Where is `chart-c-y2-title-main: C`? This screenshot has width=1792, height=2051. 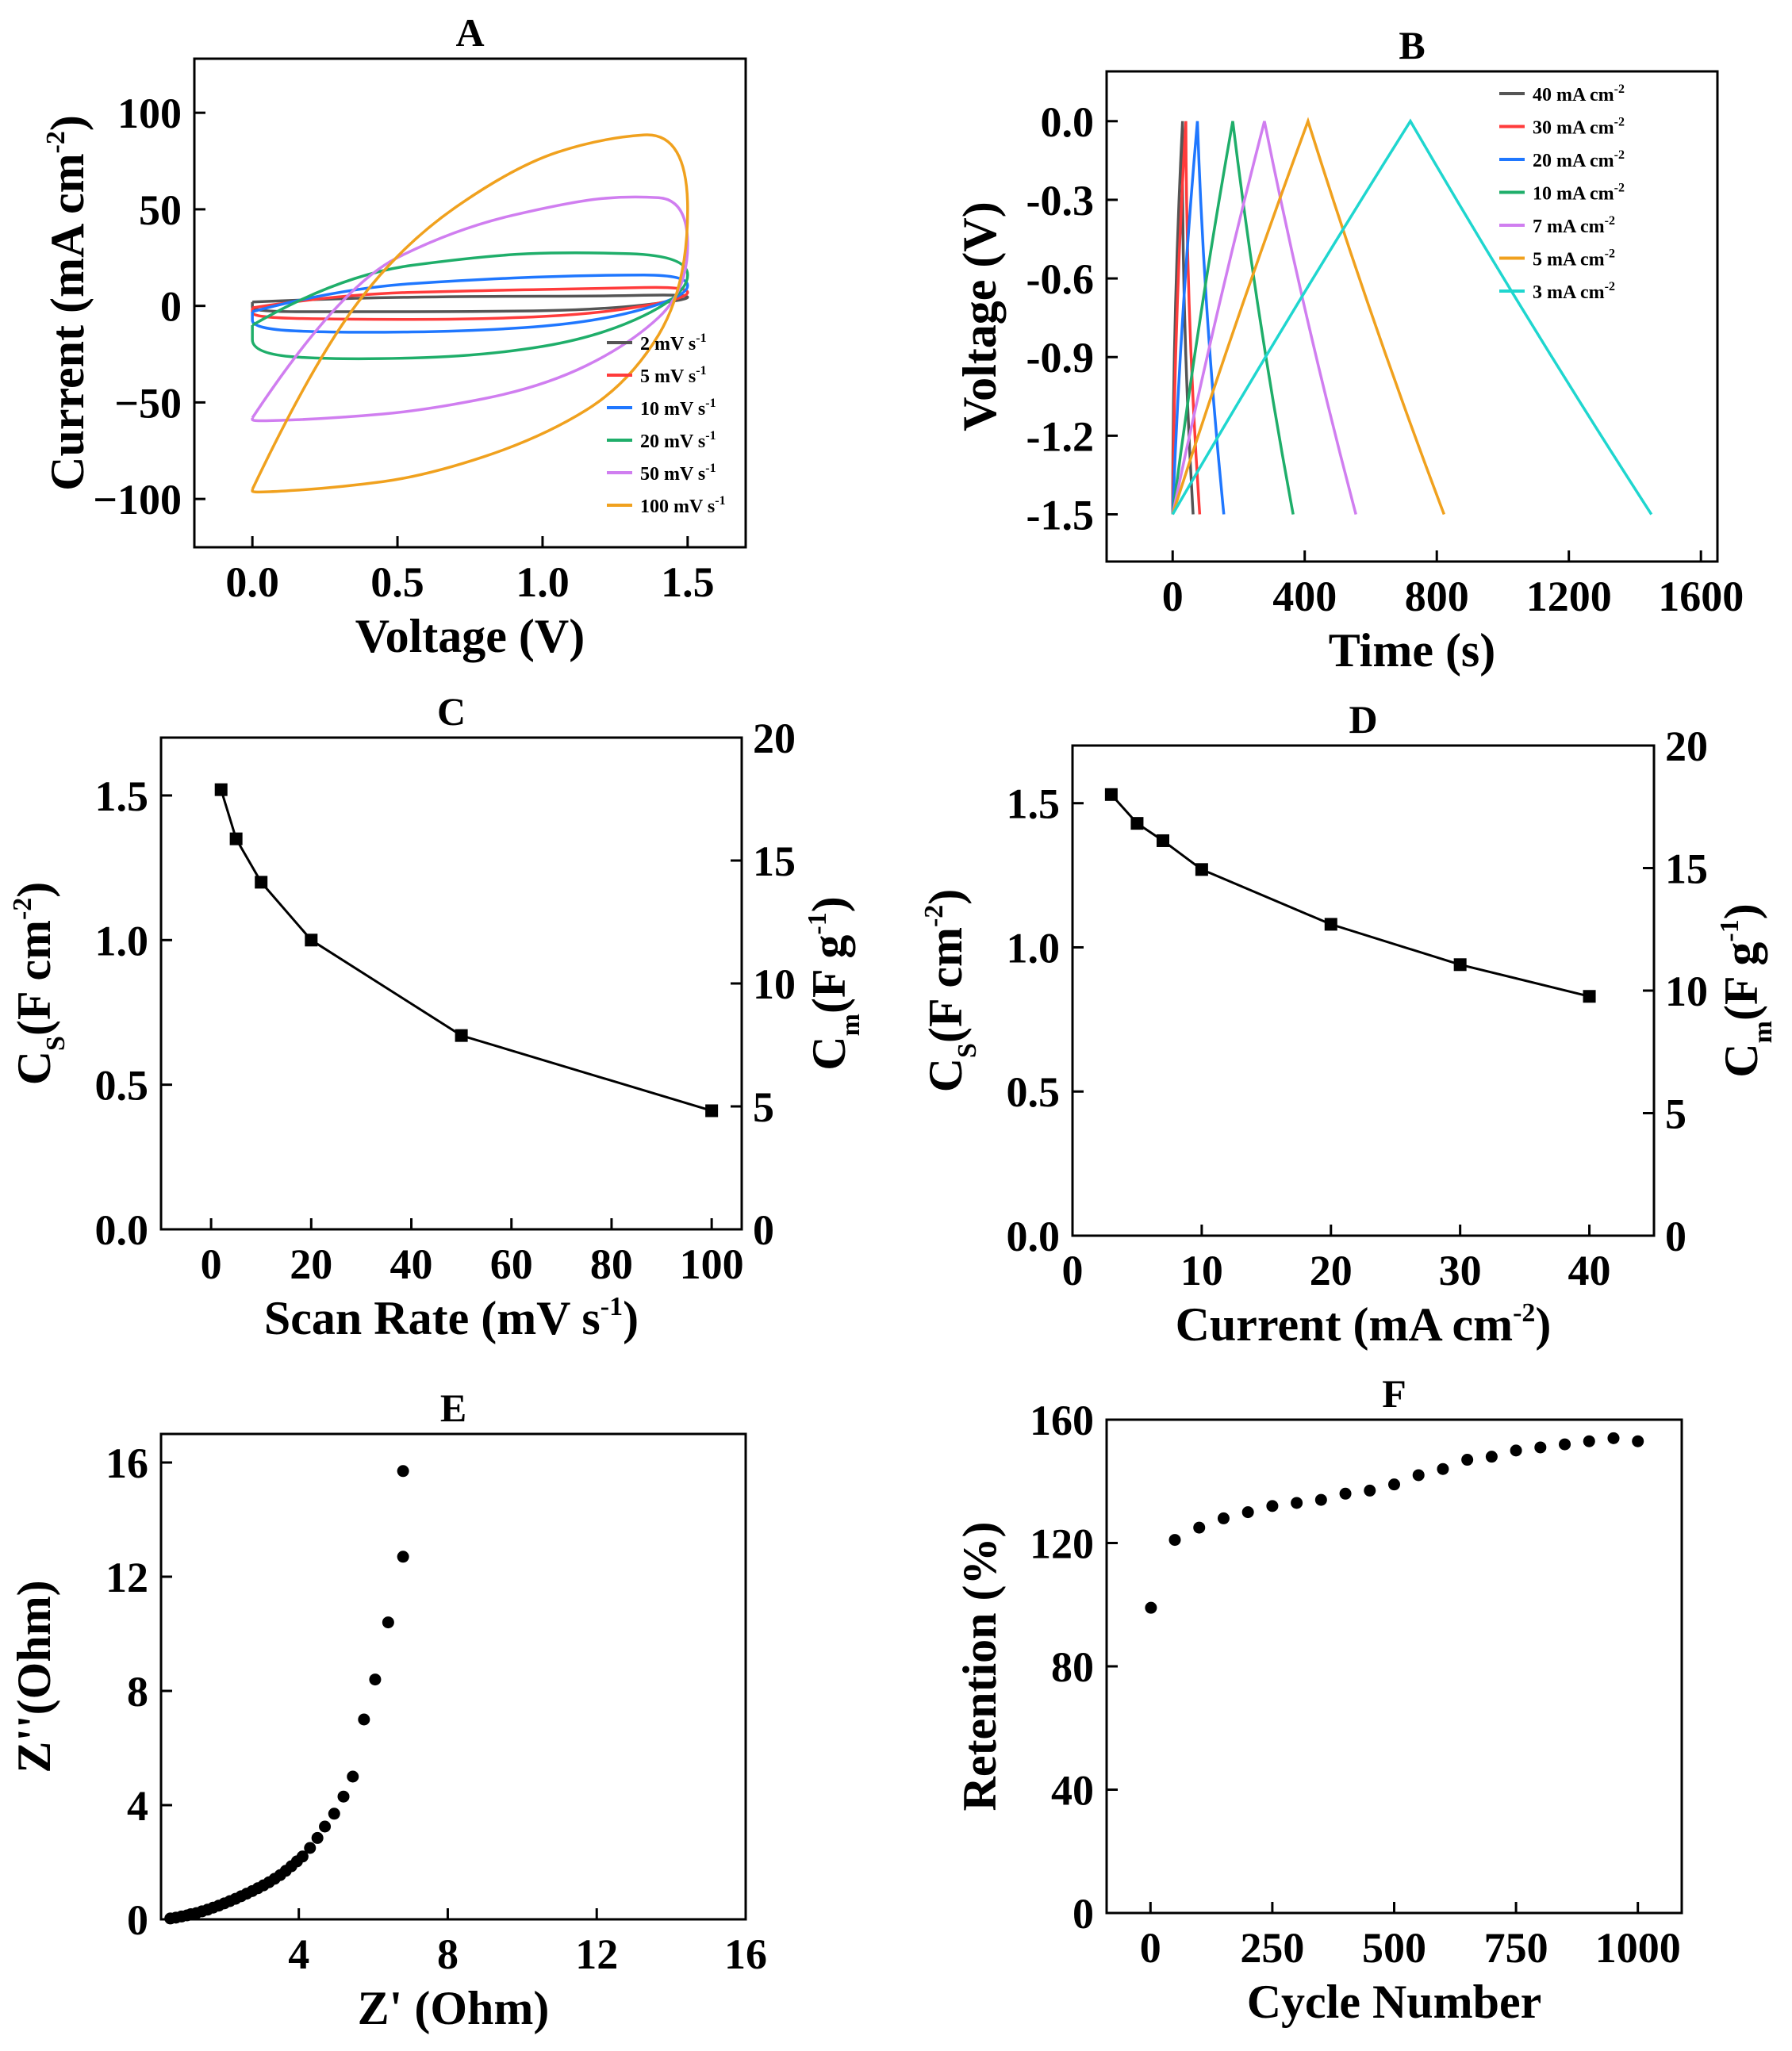 chart-c-y2-title-main: C is located at coordinates (829, 1053).